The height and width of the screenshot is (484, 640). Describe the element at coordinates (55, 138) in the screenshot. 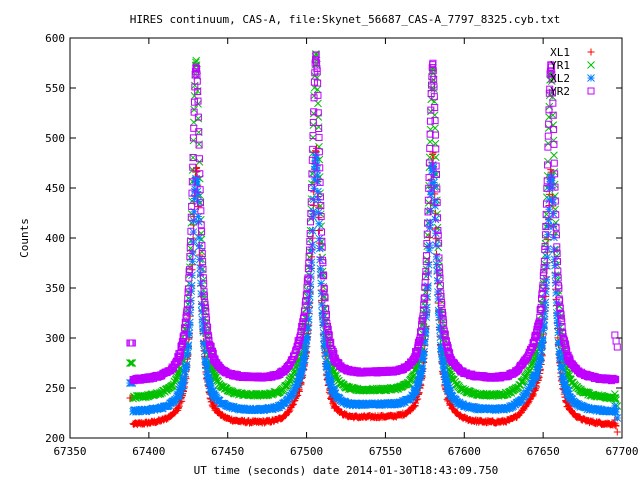

I see `y-tick-label: 500` at that location.